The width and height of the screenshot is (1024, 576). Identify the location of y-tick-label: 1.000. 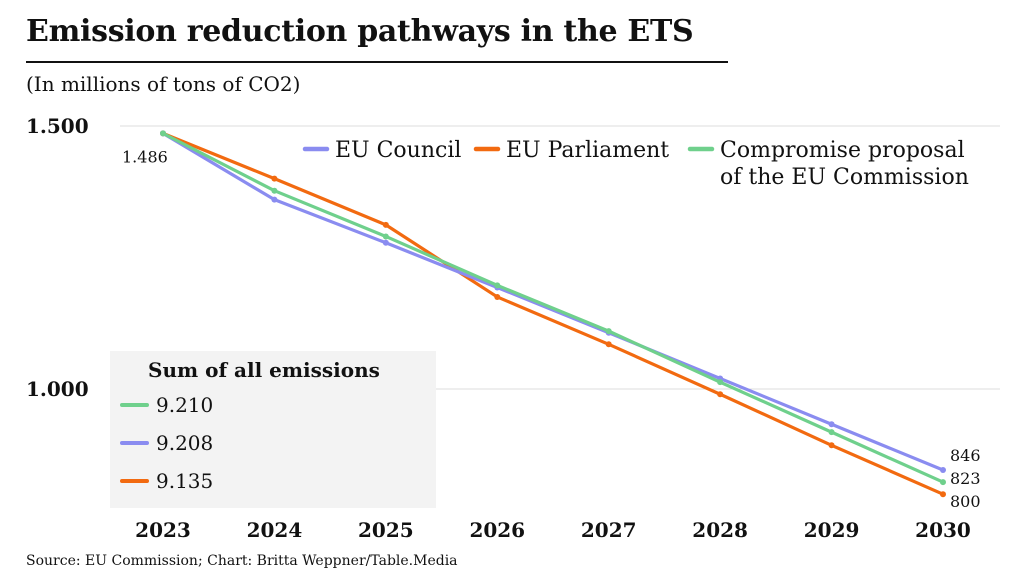
(57, 389).